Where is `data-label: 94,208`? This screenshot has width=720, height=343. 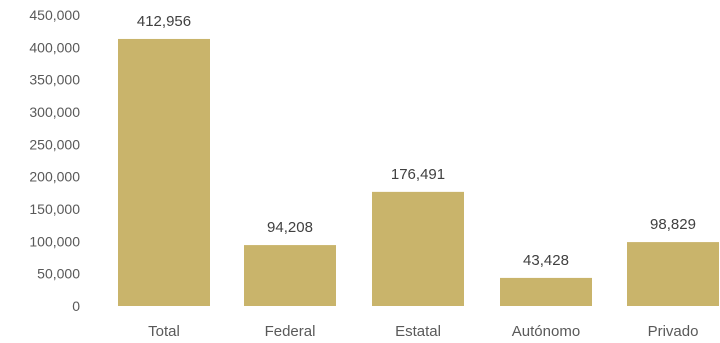 data-label: 94,208 is located at coordinates (290, 227).